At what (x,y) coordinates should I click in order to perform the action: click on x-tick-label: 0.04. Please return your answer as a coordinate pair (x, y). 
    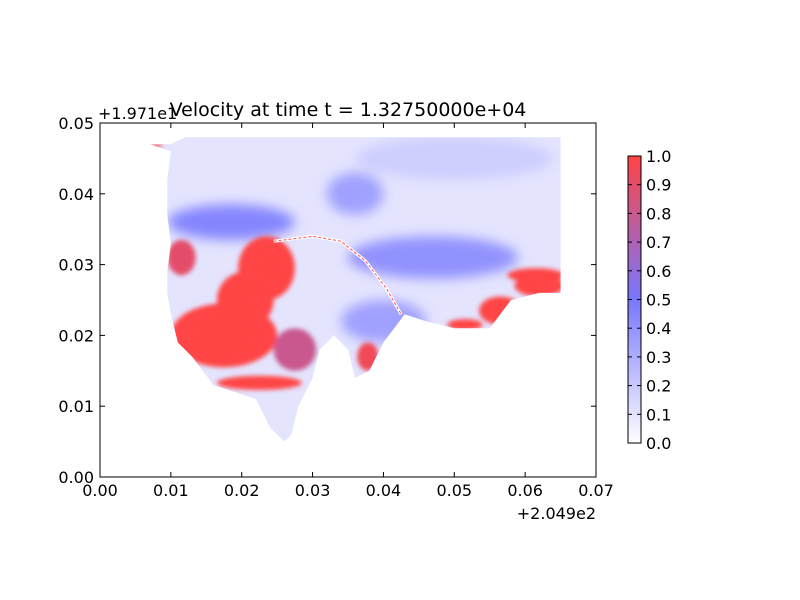
    Looking at the image, I should click on (384, 490).